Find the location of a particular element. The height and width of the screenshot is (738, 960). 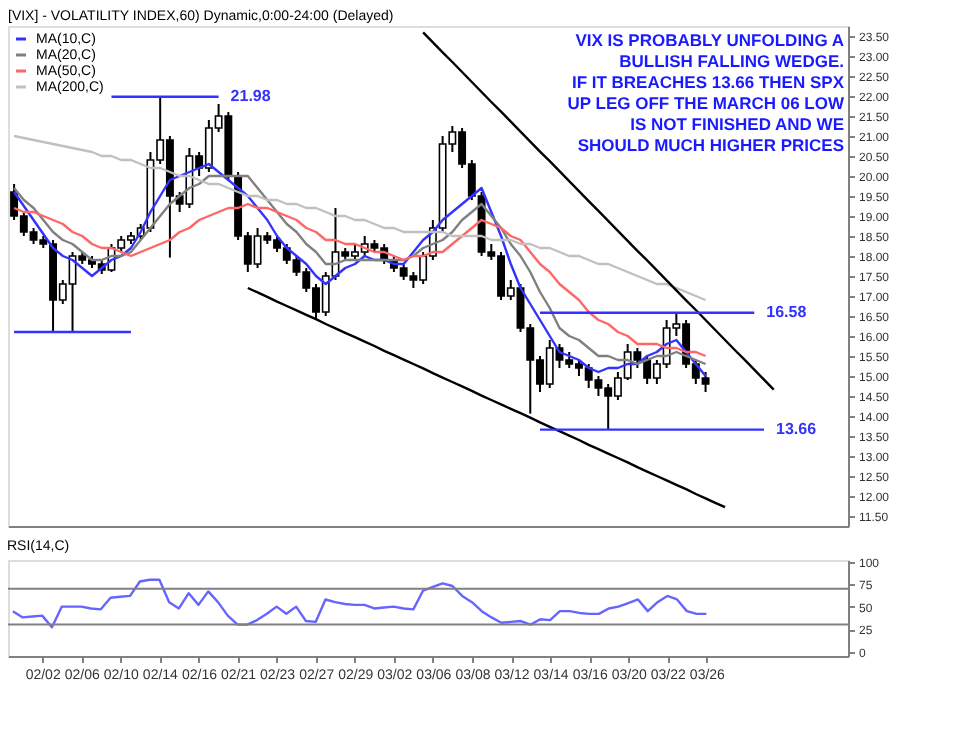

line-series is located at coordinates (359, 603).